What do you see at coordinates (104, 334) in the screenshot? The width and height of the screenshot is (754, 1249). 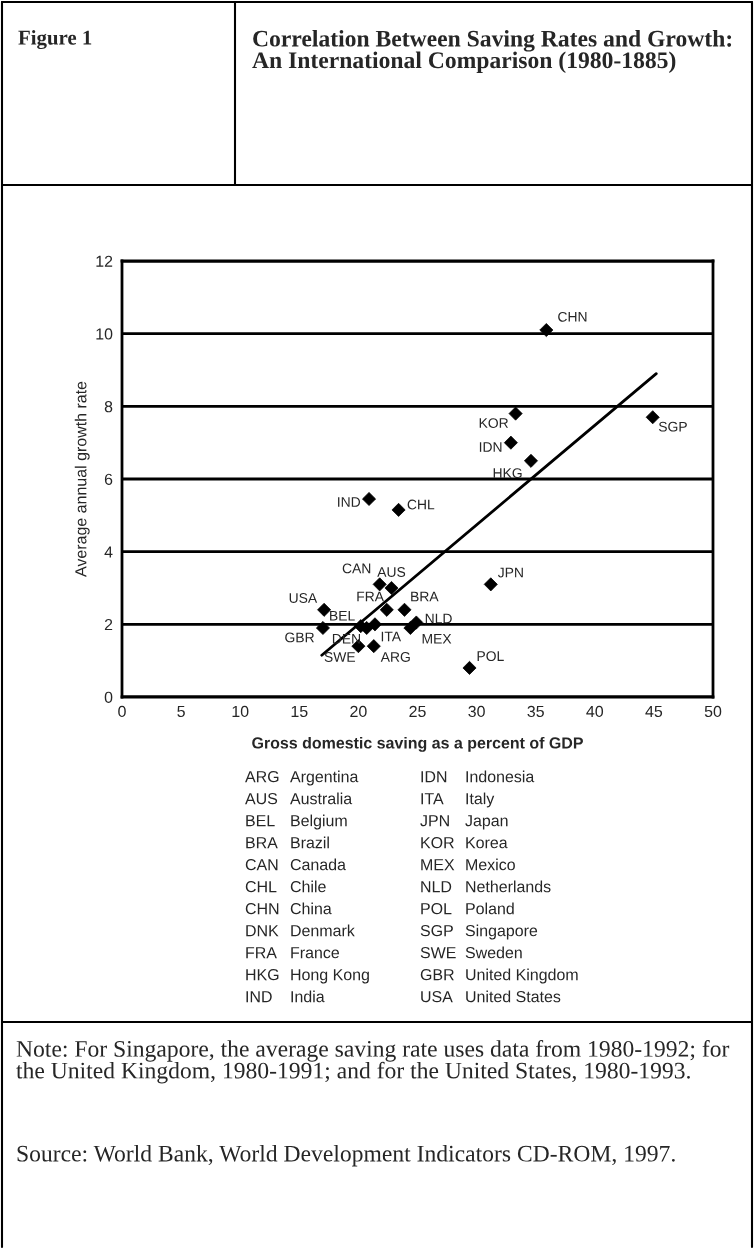 I see `y-tick-label: 10` at bounding box center [104, 334].